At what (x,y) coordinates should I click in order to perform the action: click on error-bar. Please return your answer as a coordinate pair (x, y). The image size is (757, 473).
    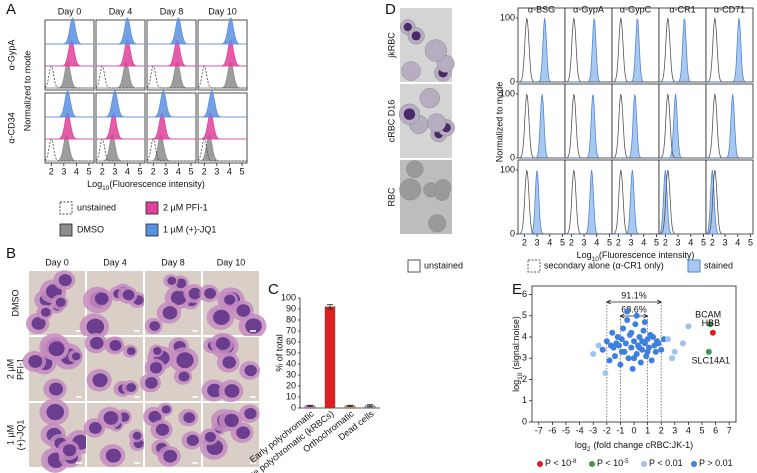
    Looking at the image, I should click on (370, 406).